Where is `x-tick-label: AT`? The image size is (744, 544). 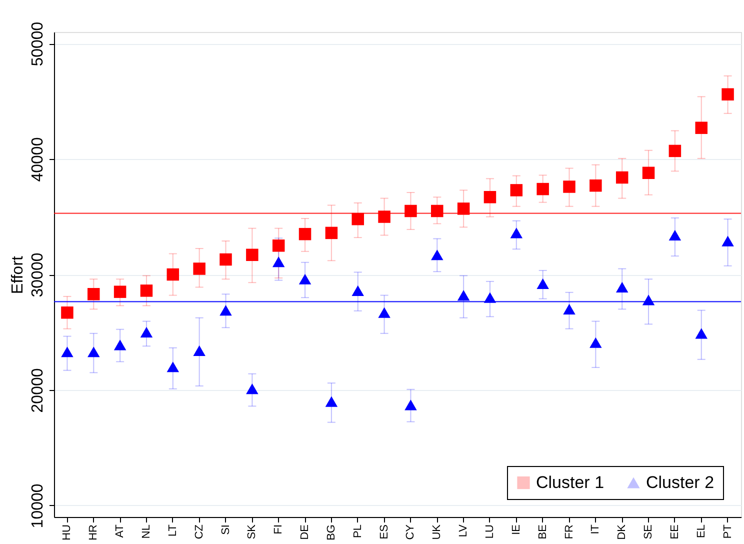
x-tick-label: AT is located at coordinates (120, 531).